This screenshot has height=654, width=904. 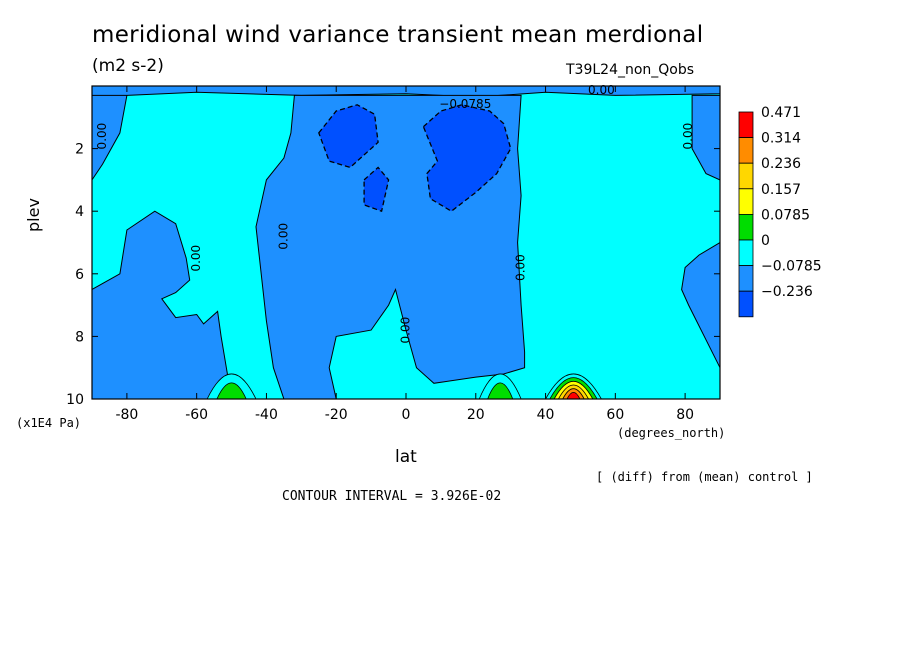 I want to click on x-tick-label: 80, so click(x=685, y=415).